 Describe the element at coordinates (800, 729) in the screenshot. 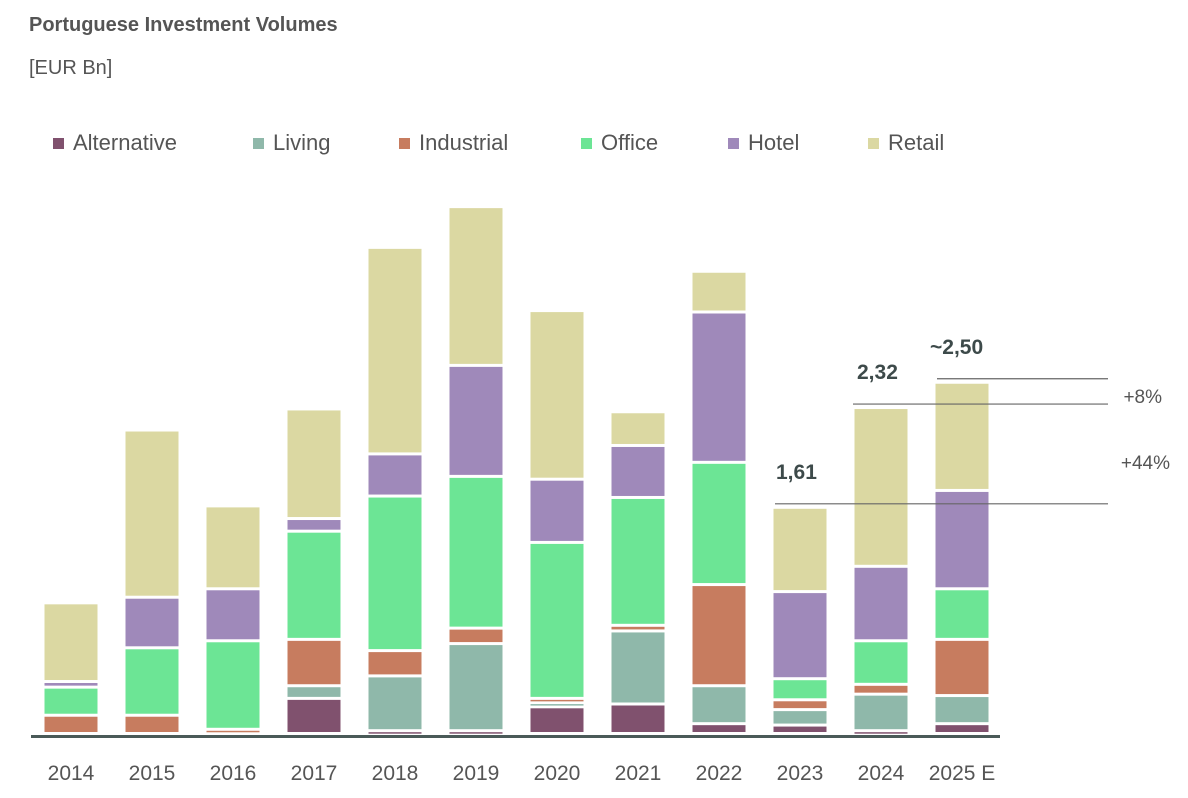

I see `bar-segment-alternative-2023` at that location.